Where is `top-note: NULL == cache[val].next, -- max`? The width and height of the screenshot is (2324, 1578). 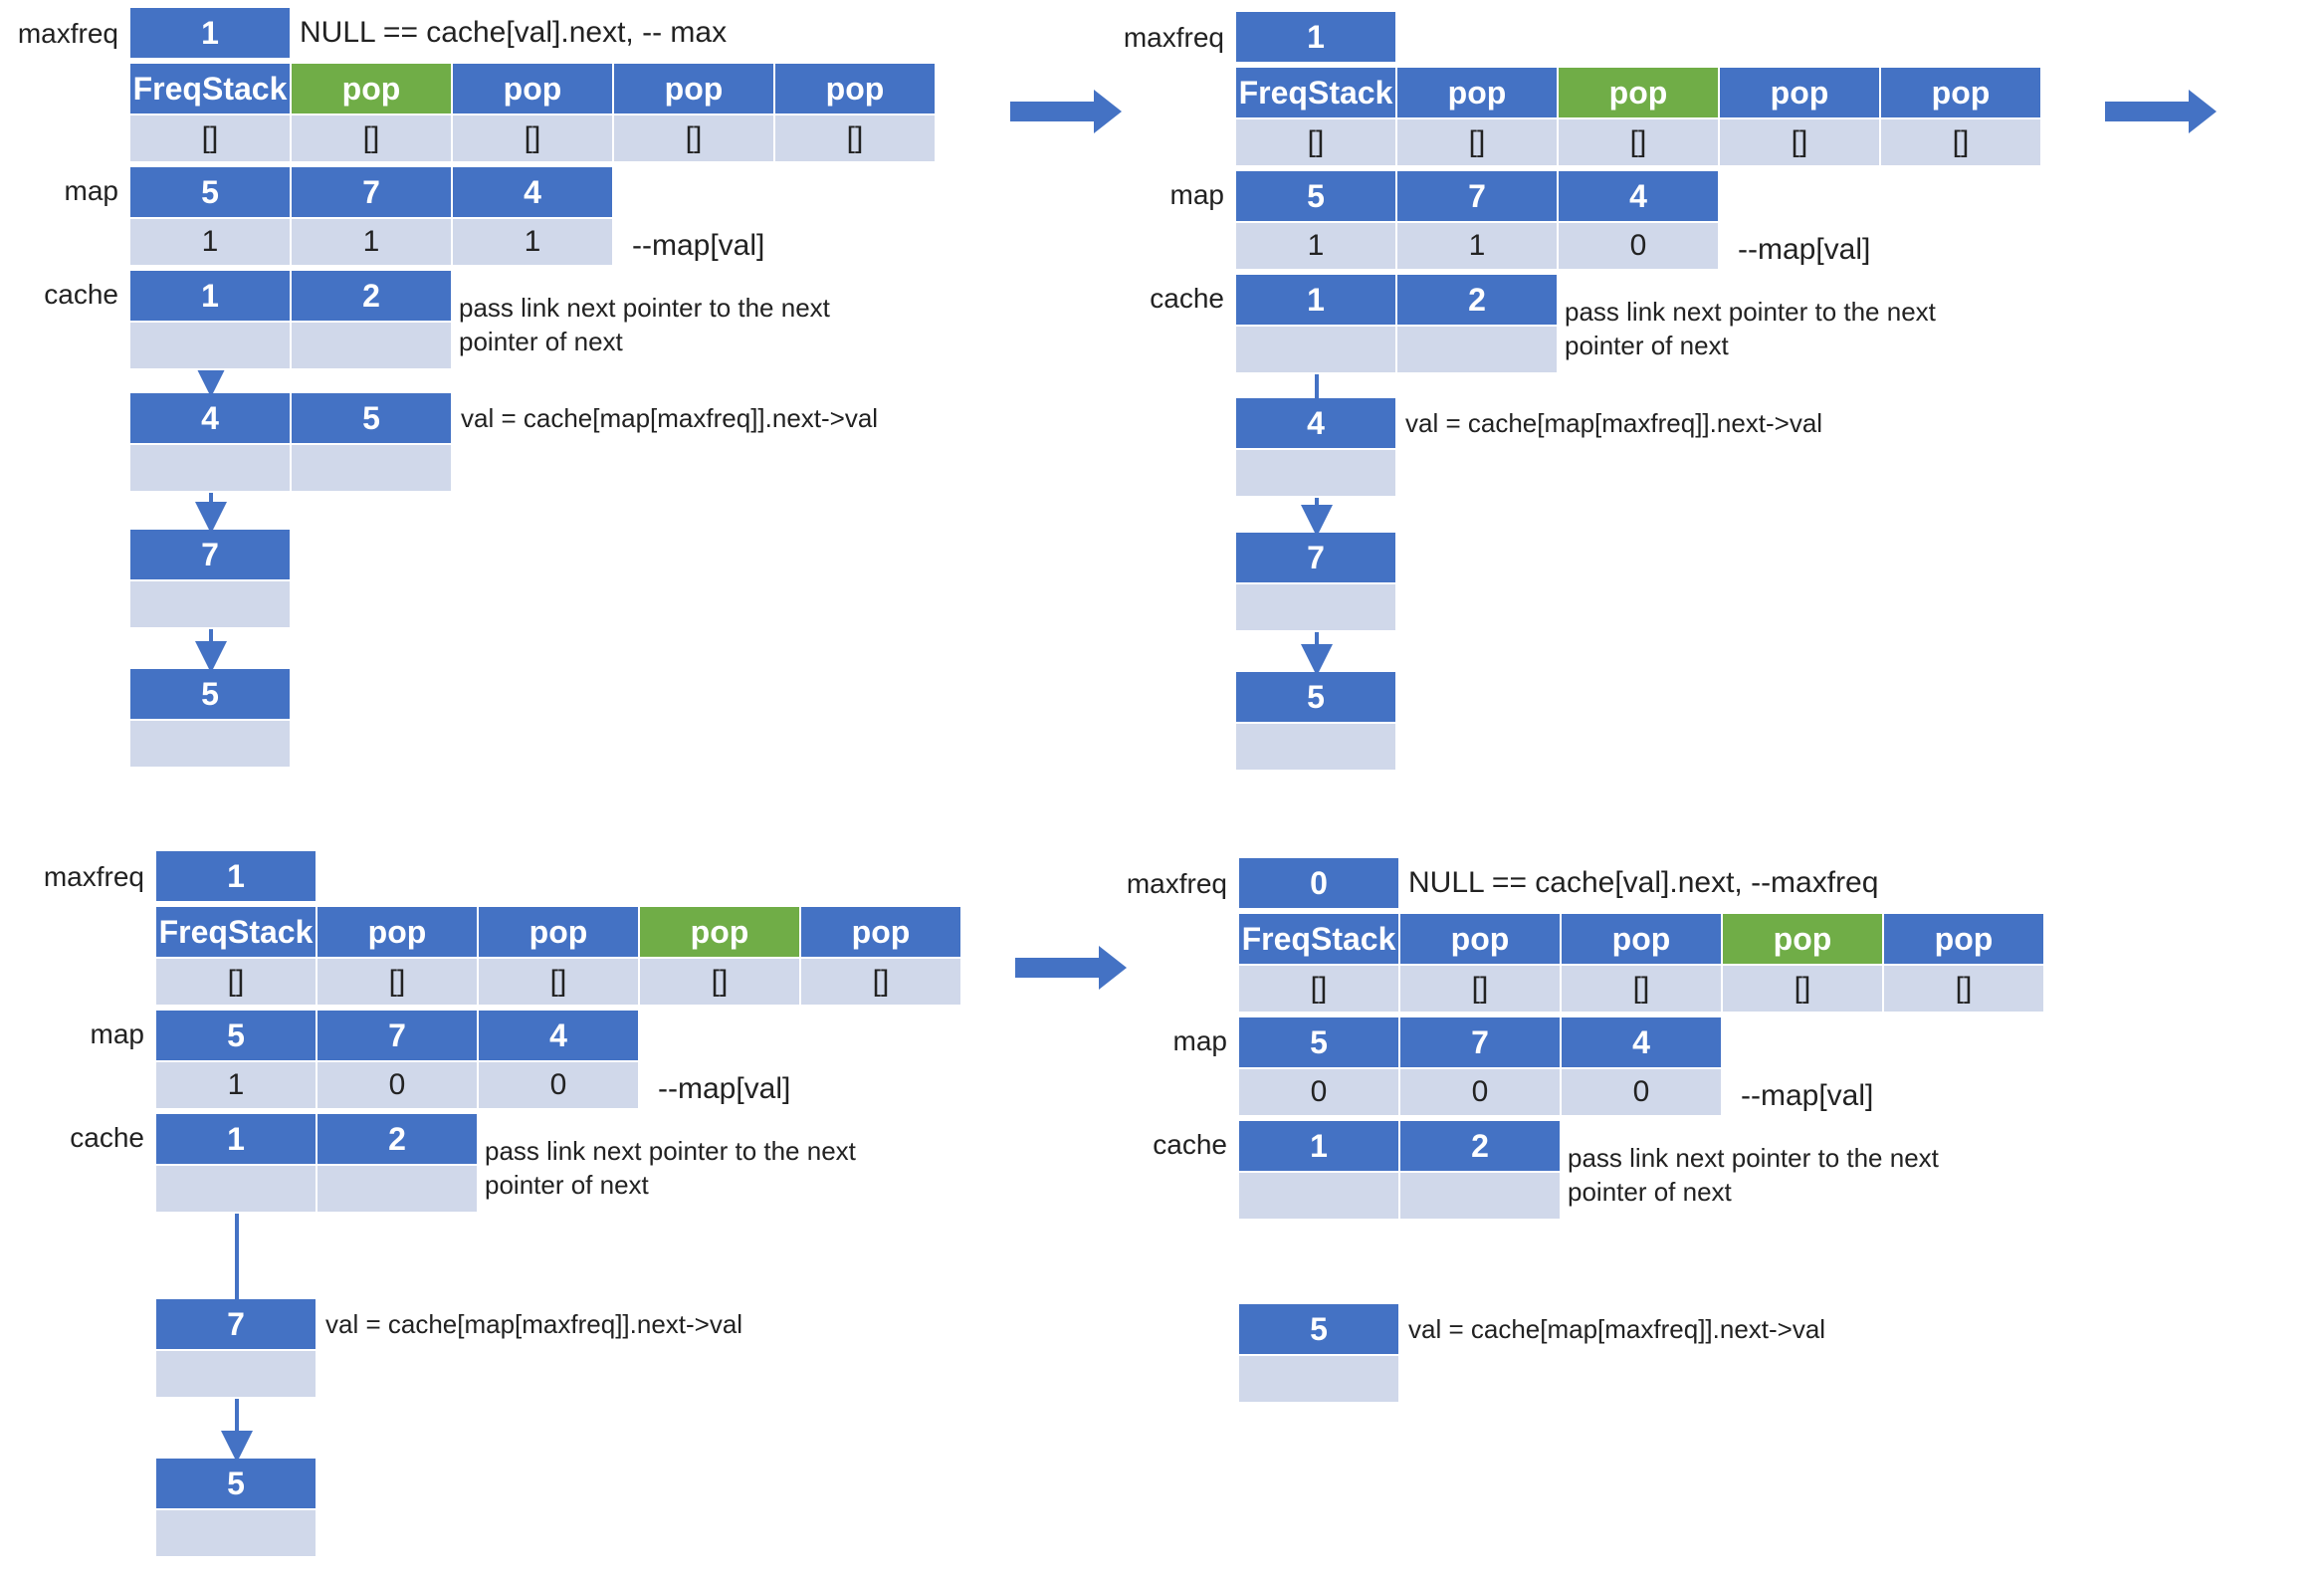
top-note: NULL == cache[val].next, -- max is located at coordinates (514, 32).